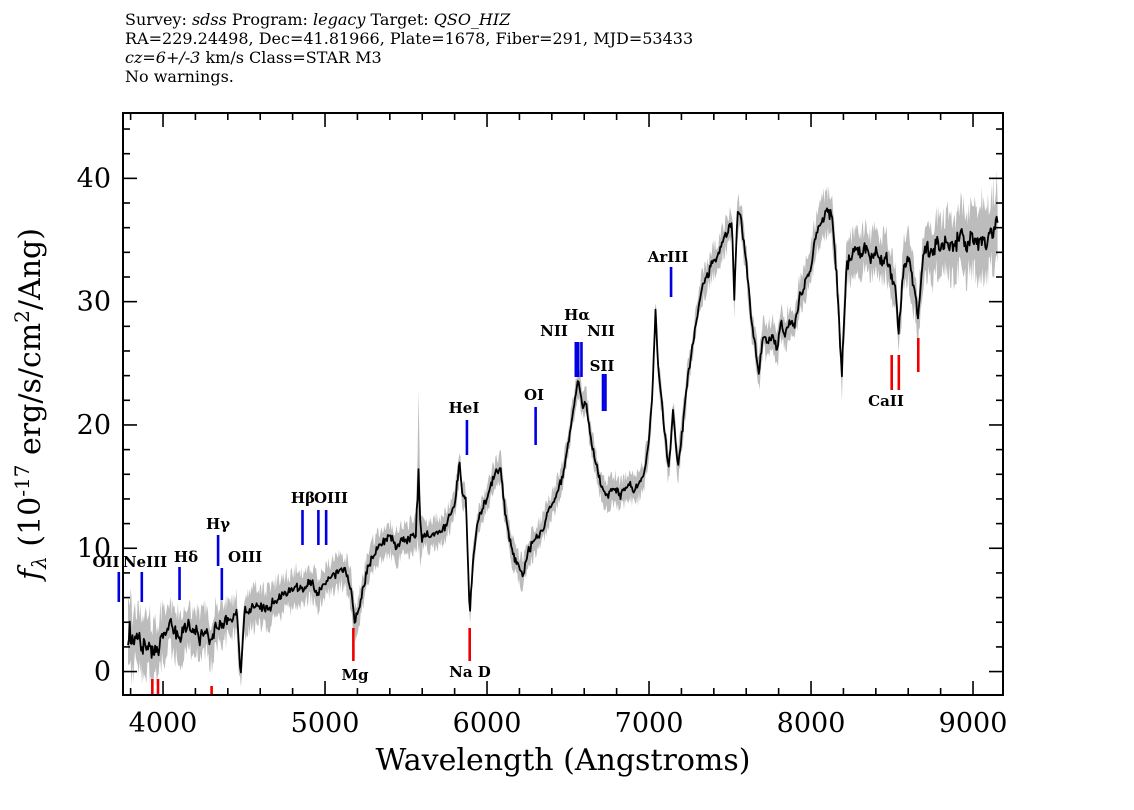 The width and height of the screenshot is (1134, 810). What do you see at coordinates (470, 672) in the screenshot?
I see `line-marker-label: Na D` at bounding box center [470, 672].